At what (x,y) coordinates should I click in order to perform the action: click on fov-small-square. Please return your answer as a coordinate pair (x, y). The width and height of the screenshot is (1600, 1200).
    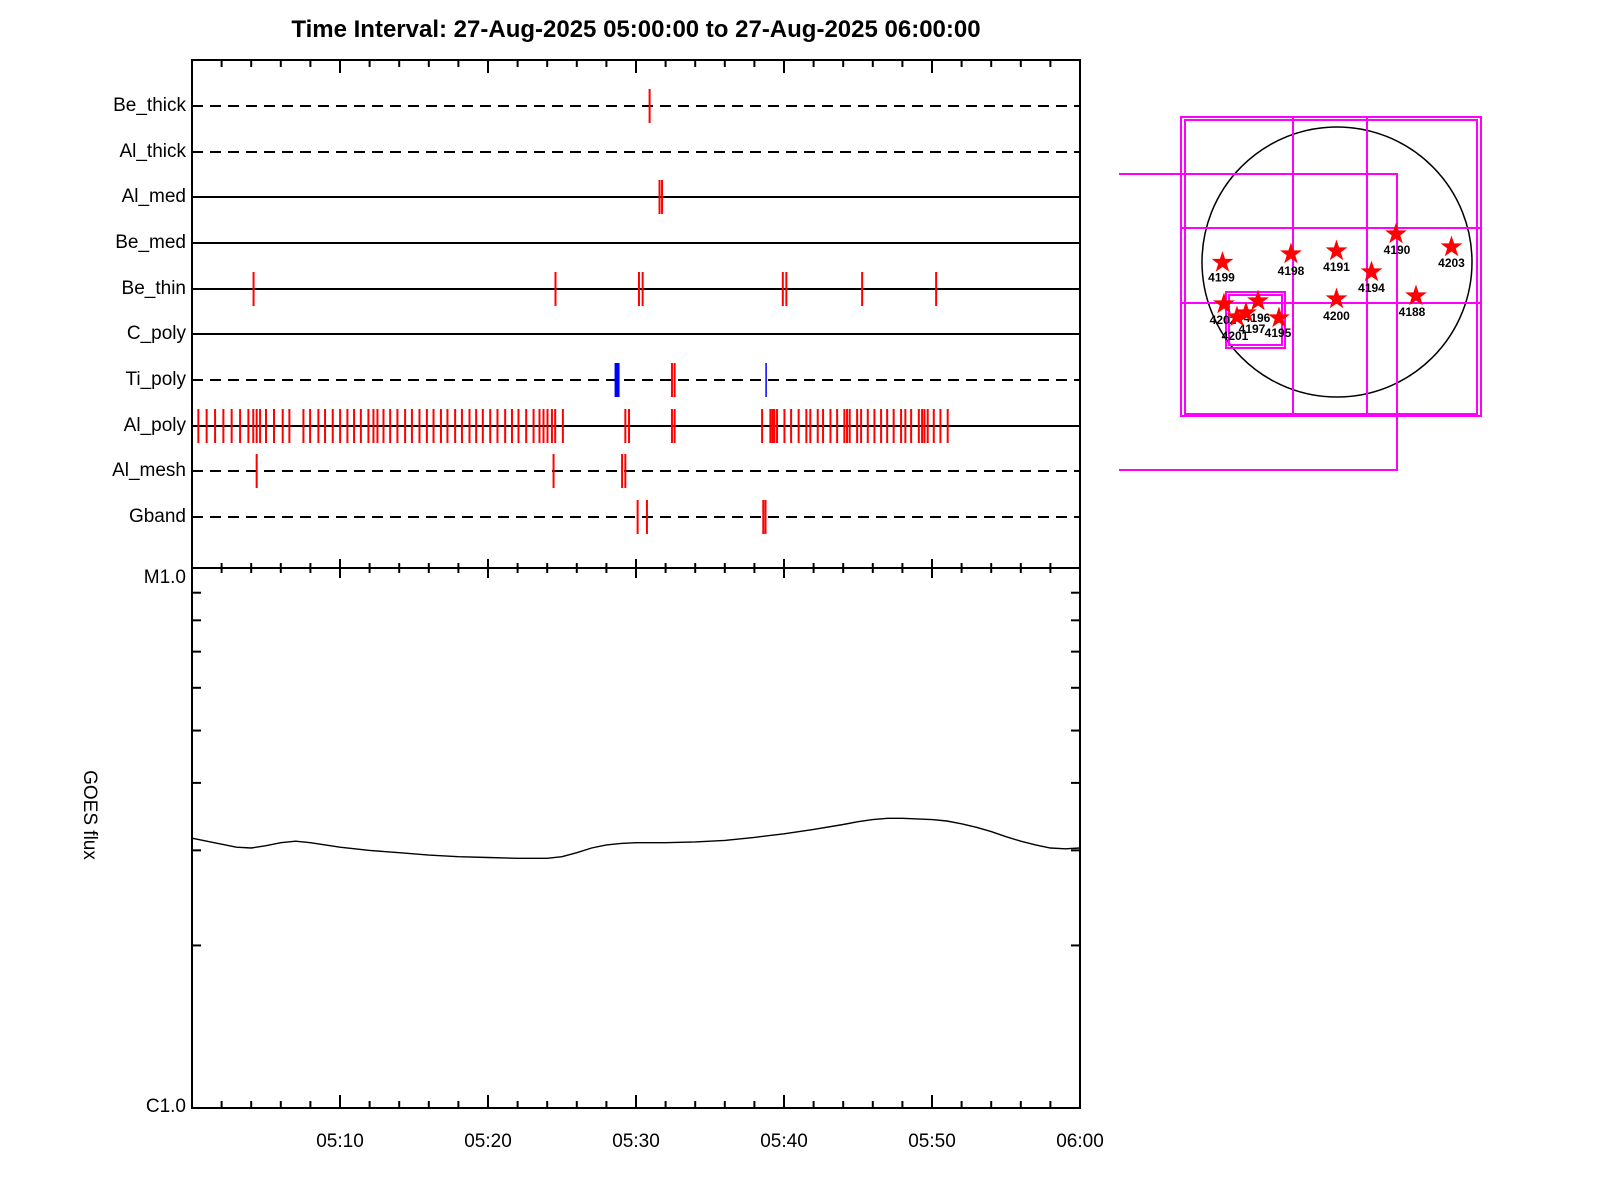
    Looking at the image, I should click on (1255, 320).